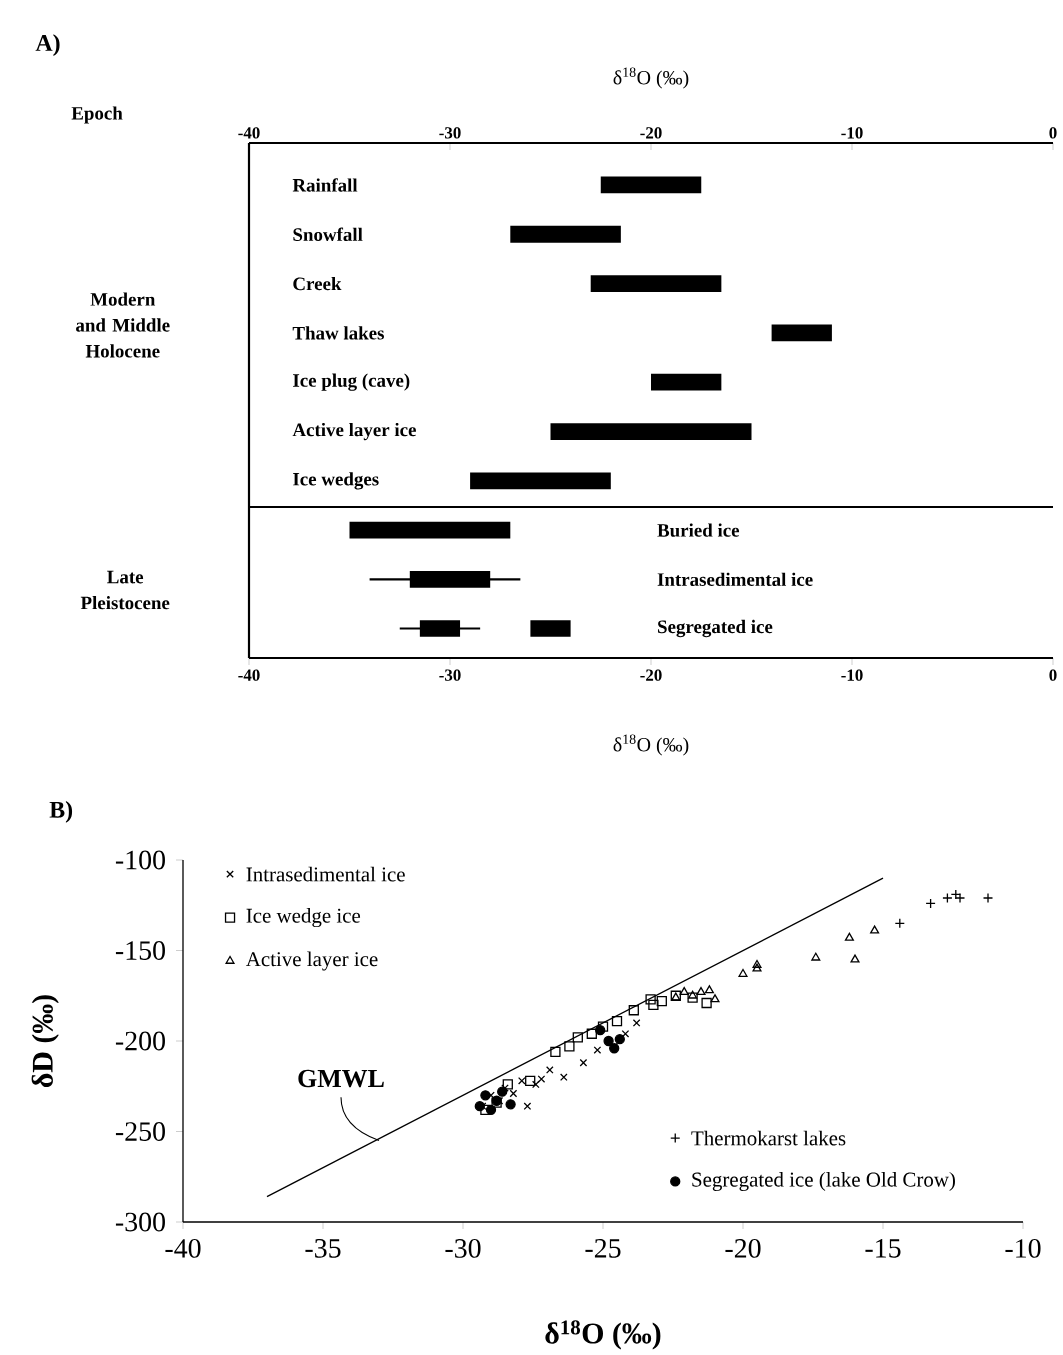  What do you see at coordinates (351, 382) in the screenshot?
I see `y-tick-label: Ice plug (cave)` at bounding box center [351, 382].